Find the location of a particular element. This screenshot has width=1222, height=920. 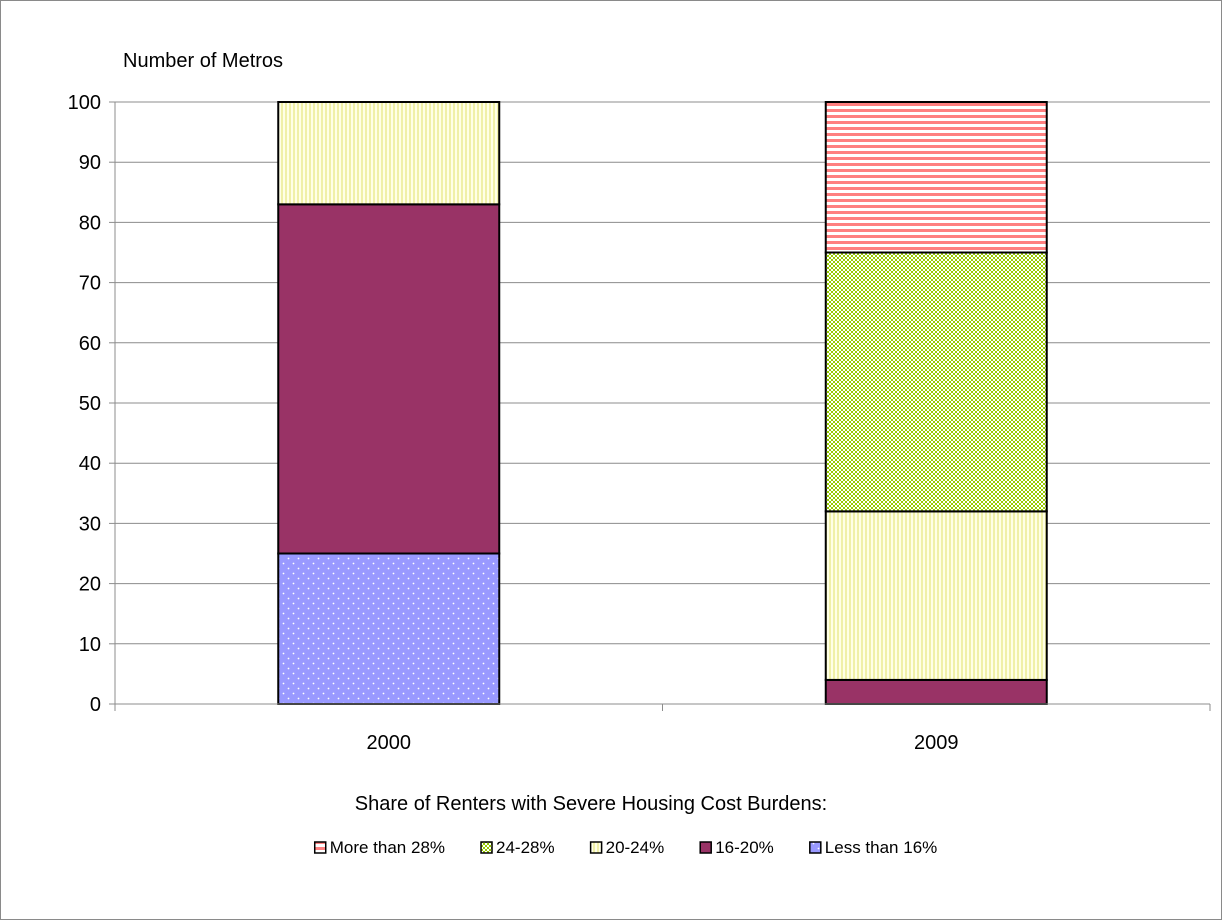

y-tick-label: 0 is located at coordinates (95, 705).